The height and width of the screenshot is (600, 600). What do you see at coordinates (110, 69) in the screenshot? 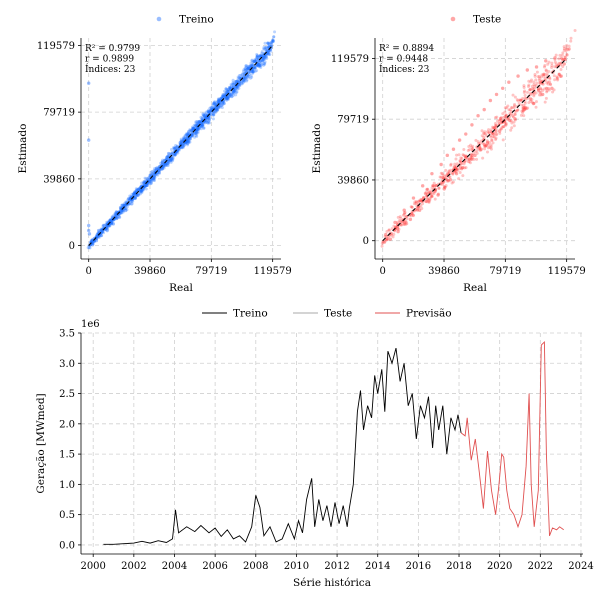
I see `annotation-text: Índices: 23` at bounding box center [110, 69].